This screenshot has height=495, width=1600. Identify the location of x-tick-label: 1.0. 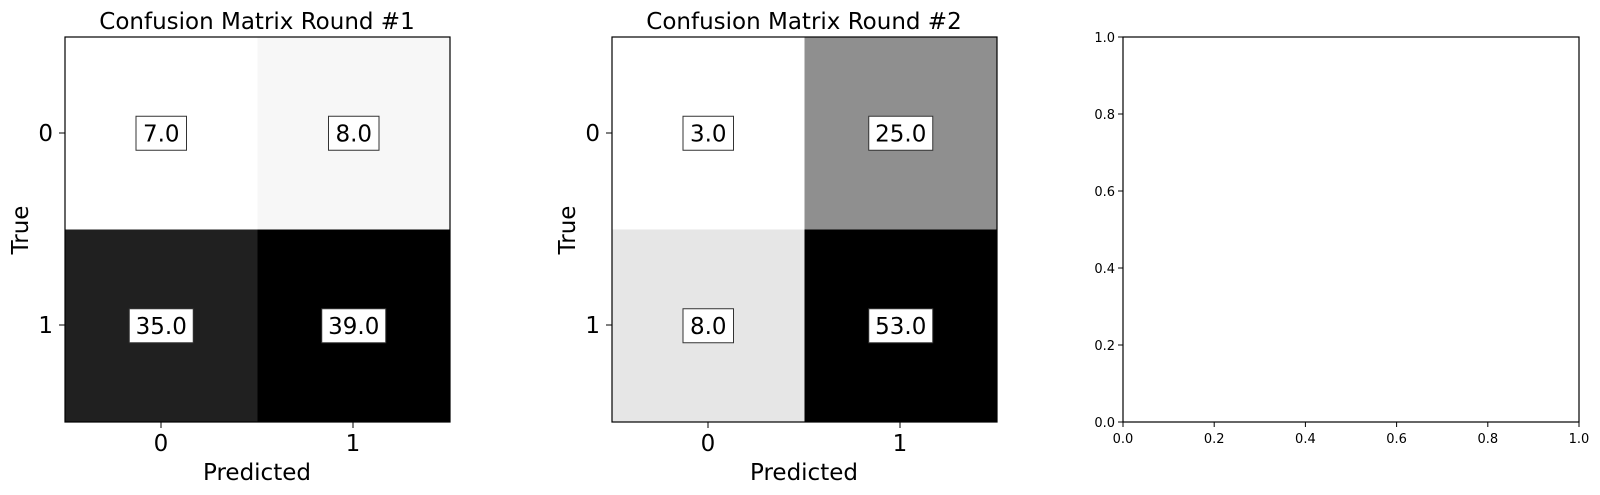
(1579, 439).